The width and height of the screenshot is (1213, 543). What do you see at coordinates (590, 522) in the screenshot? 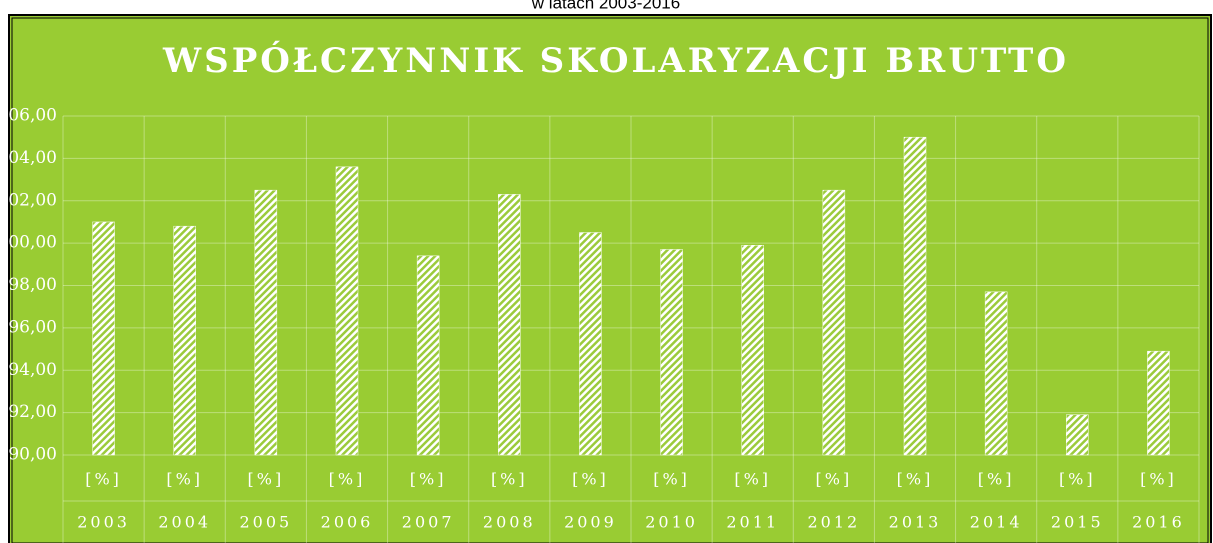
I see `x-tick-label: 2009` at bounding box center [590, 522].